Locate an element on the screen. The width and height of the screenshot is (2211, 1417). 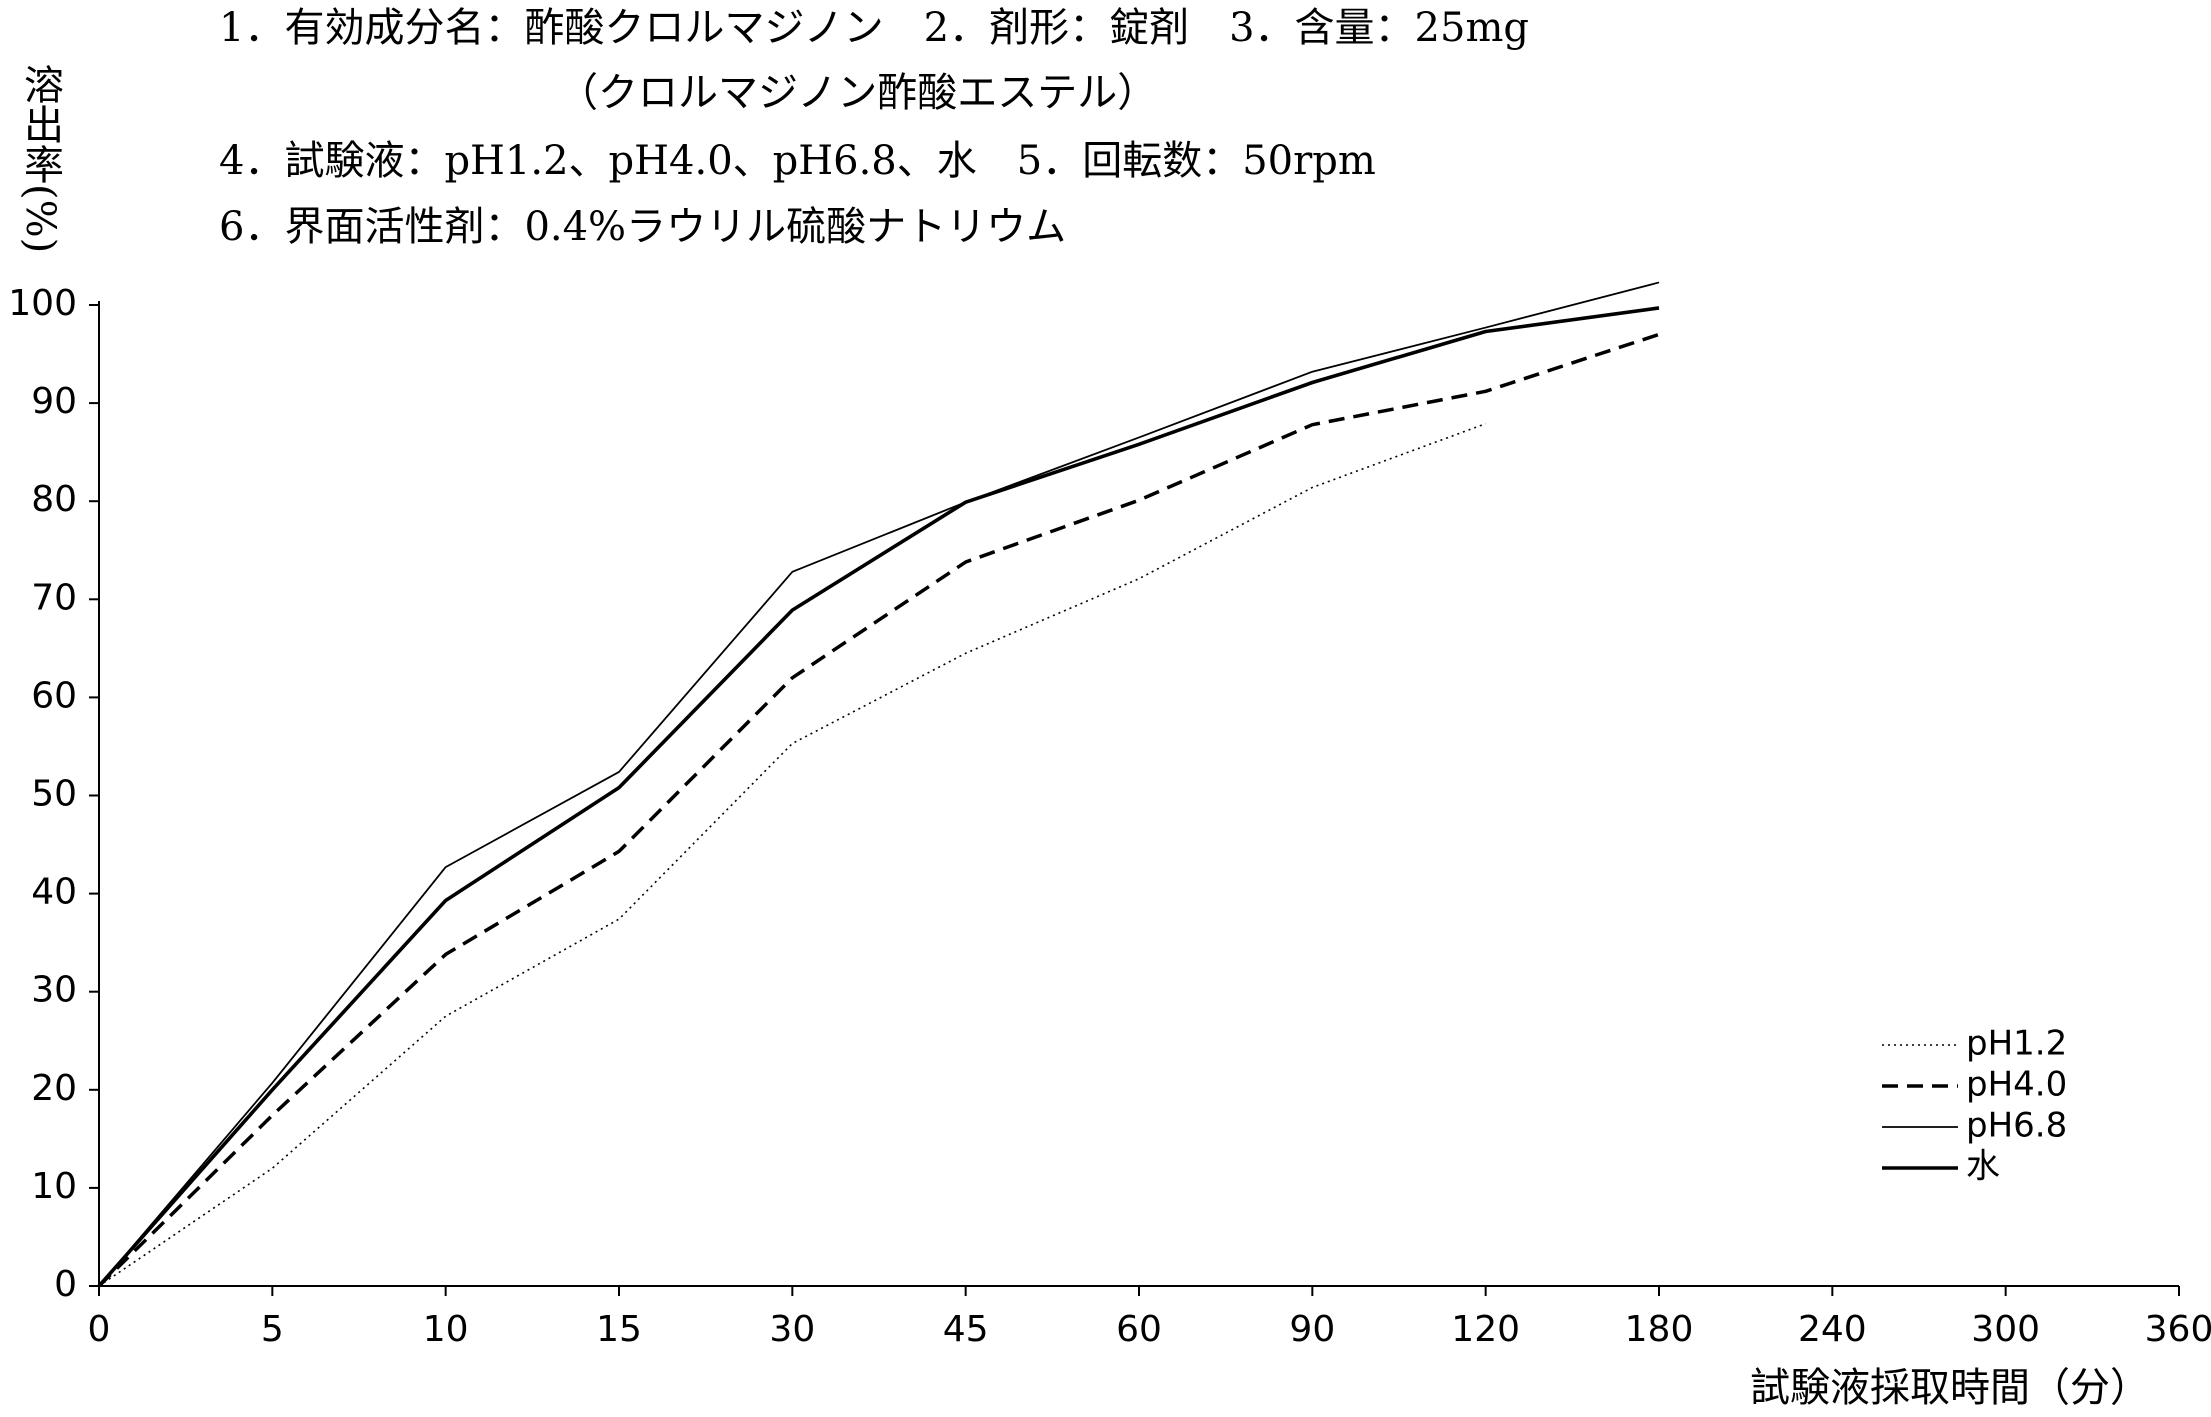
x-tick-label: 300 is located at coordinates (2005, 1329).